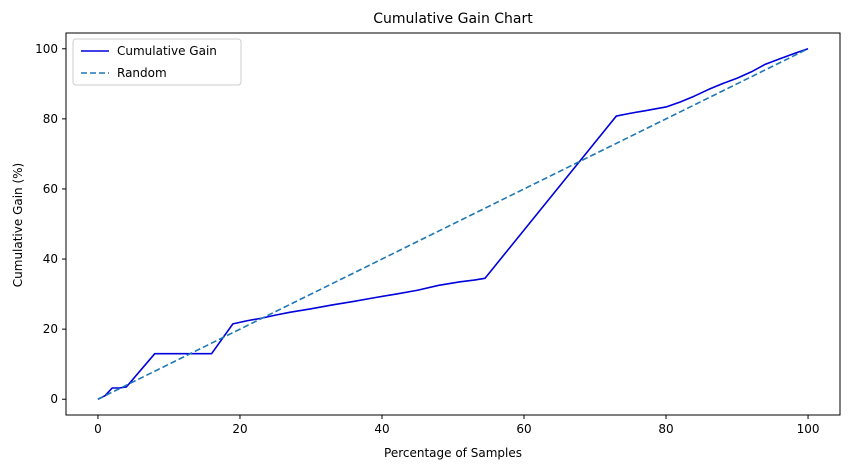 This screenshot has height=470, width=850. What do you see at coordinates (453, 19) in the screenshot?
I see `chart-title: Cumulative Gain Chart` at bounding box center [453, 19].